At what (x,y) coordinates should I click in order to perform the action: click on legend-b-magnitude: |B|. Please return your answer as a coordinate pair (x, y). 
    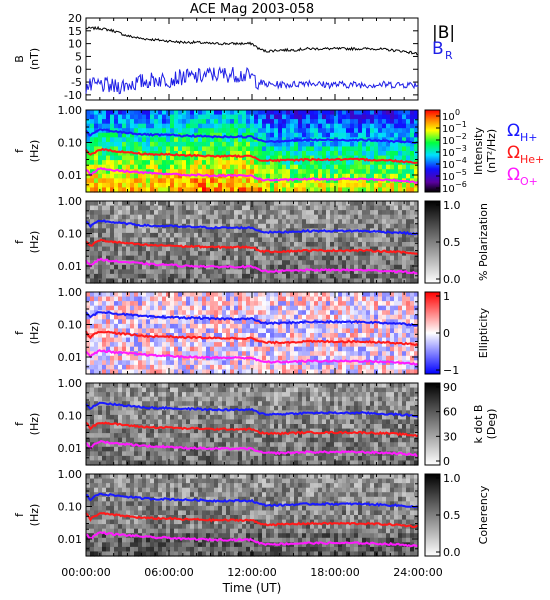
    Looking at the image, I should click on (443, 33).